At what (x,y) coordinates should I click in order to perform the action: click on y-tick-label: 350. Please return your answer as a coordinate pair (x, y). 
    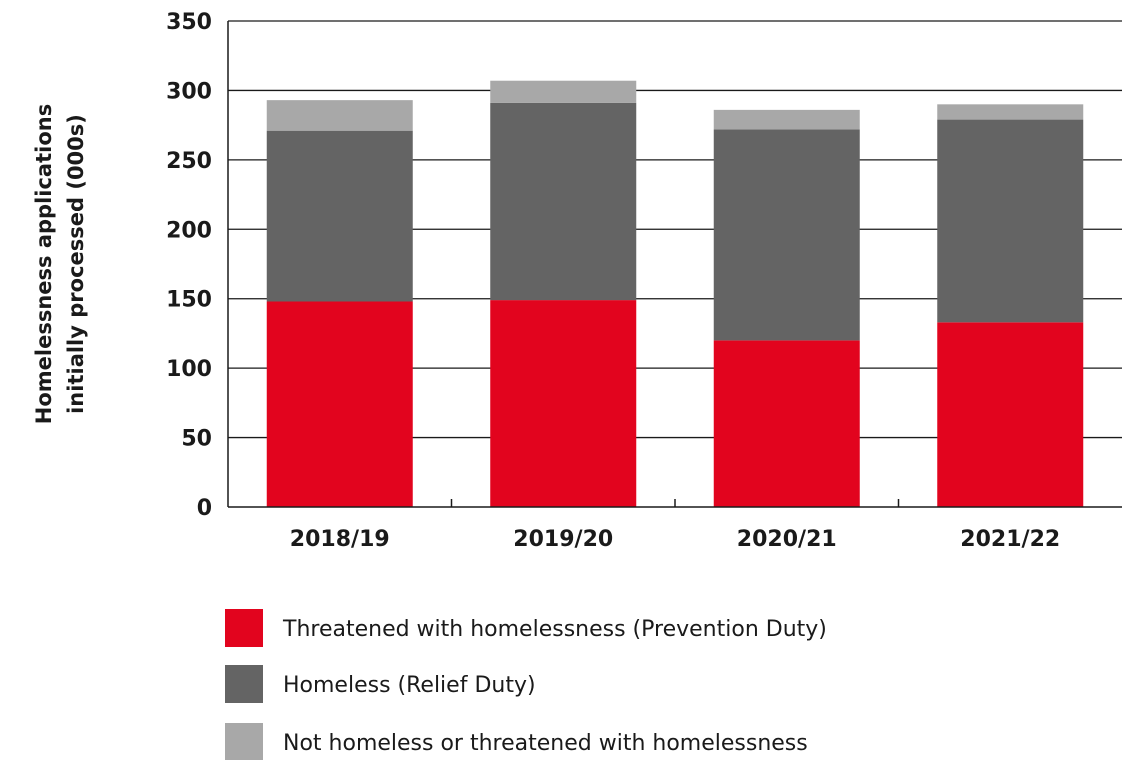
    Looking at the image, I should click on (189, 22).